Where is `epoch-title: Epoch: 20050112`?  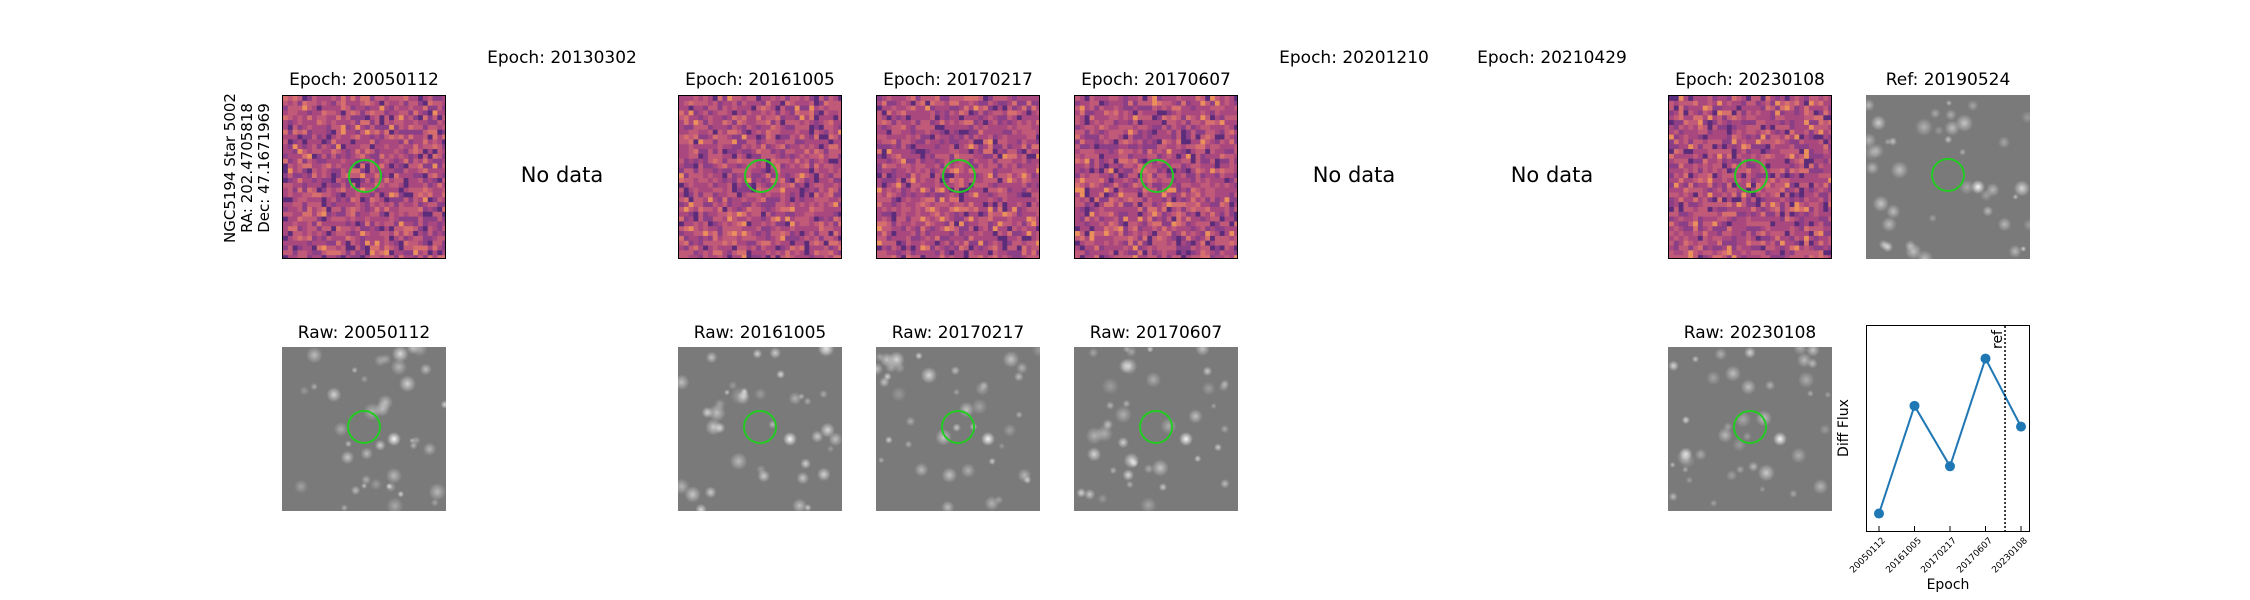 epoch-title: Epoch: 20050112 is located at coordinates (364, 80).